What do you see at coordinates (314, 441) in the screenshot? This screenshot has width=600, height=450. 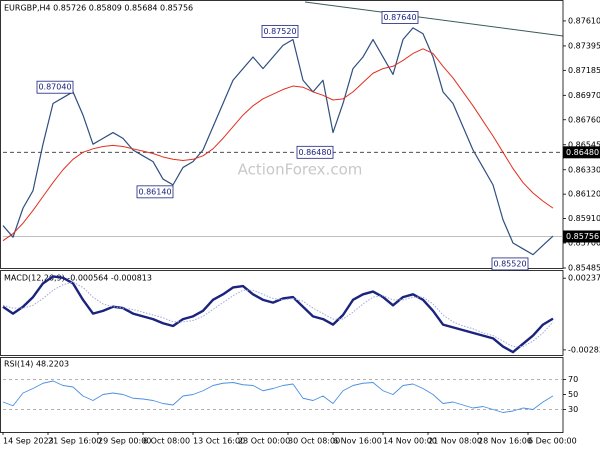 I see `x-tick-label: 30 Oct 08:00` at bounding box center [314, 441].